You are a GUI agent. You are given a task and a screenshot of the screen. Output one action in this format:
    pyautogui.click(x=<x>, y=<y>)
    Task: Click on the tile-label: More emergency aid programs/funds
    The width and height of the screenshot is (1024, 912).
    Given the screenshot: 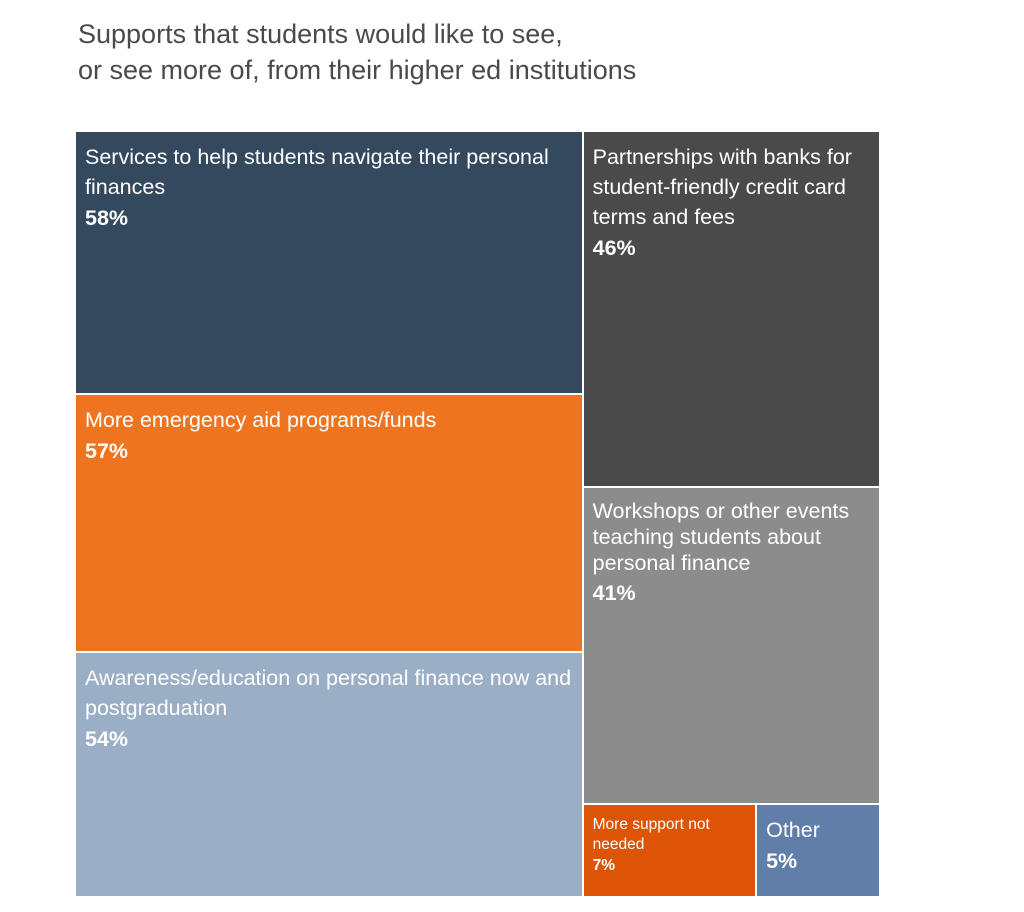 What is the action you would take?
    pyautogui.click(x=261, y=419)
    